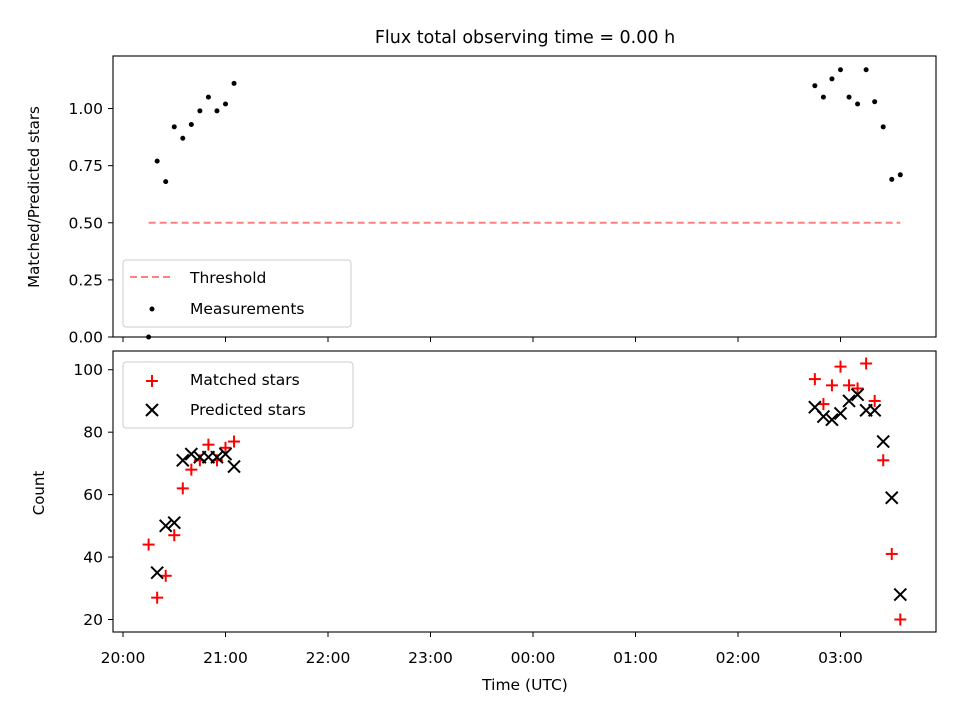 The height and width of the screenshot is (720, 960). I want to click on top-yticks: 0.00 0.25 0.50 0.75 1.00, so click(90, 223).